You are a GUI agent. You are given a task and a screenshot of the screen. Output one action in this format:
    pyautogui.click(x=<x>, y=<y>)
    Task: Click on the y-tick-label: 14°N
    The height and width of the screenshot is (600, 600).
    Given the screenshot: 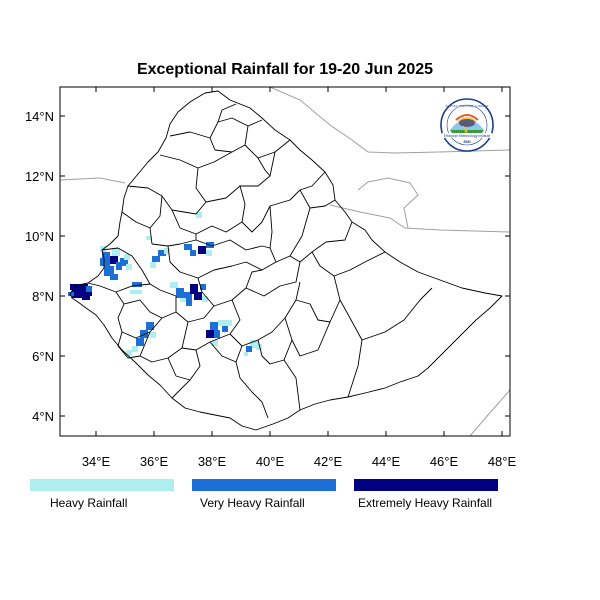 What is the action you would take?
    pyautogui.click(x=39, y=116)
    